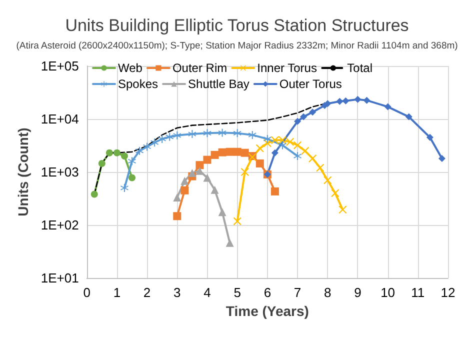 This screenshot has width=474, height=346. Describe the element at coordinates (138, 84) in the screenshot. I see `legend-label: Spokes` at that location.